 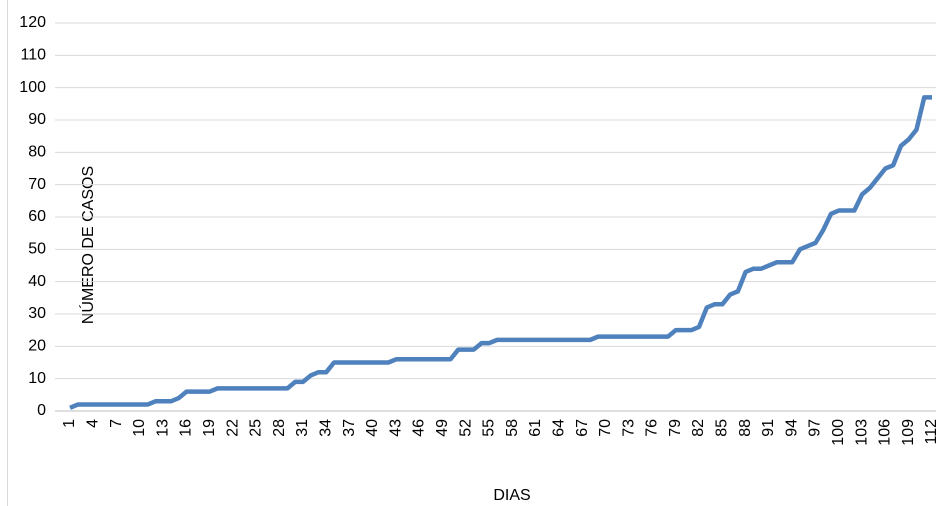 What do you see at coordinates (465, 428) in the screenshot?
I see `x-tick-label: 52` at bounding box center [465, 428].